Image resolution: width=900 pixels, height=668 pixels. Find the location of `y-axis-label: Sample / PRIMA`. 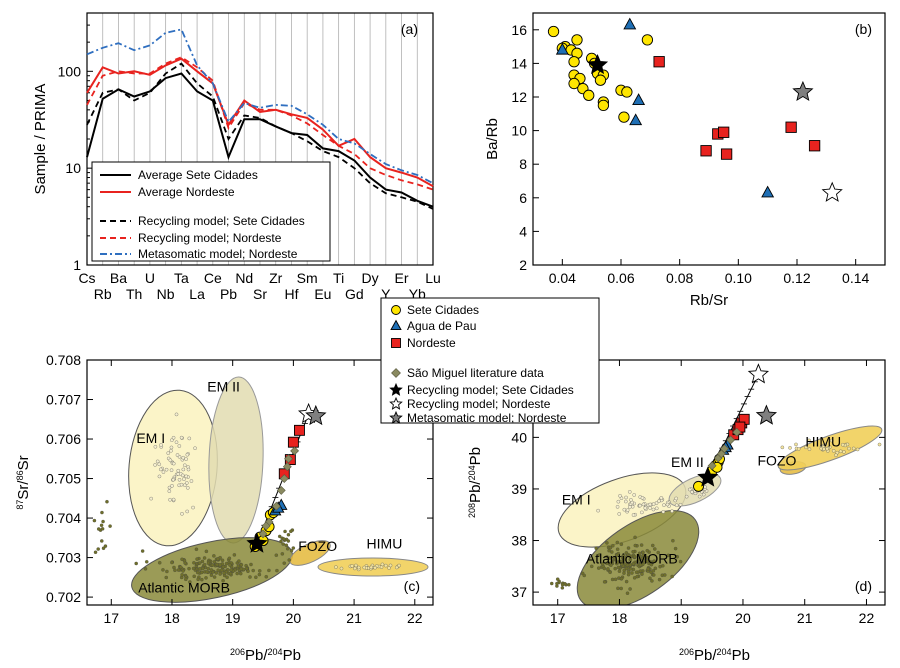

y-axis-label: Sample / PRIMA is located at coordinates (40, 139).